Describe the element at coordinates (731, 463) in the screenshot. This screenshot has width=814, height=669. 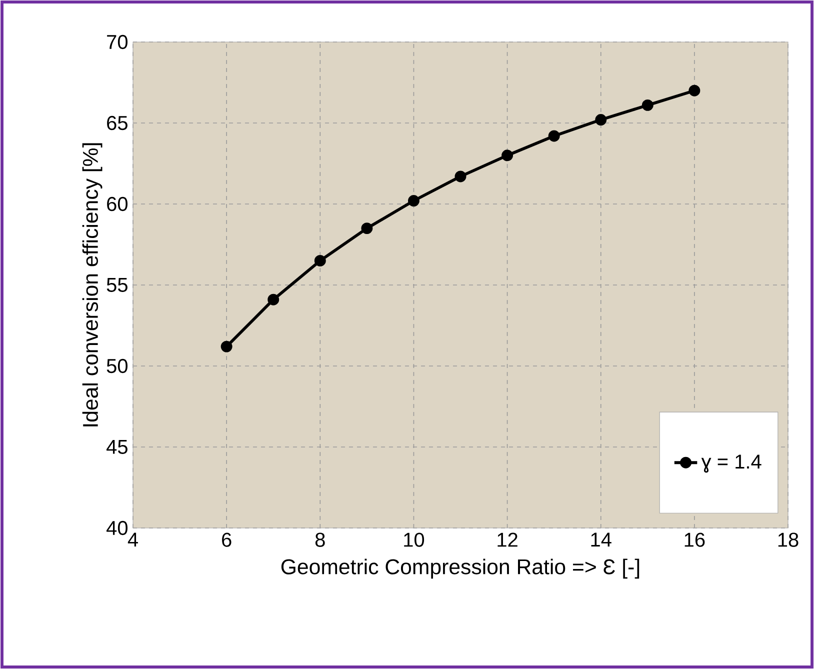
I see `legend-label: ɣ = 1.4` at that location.